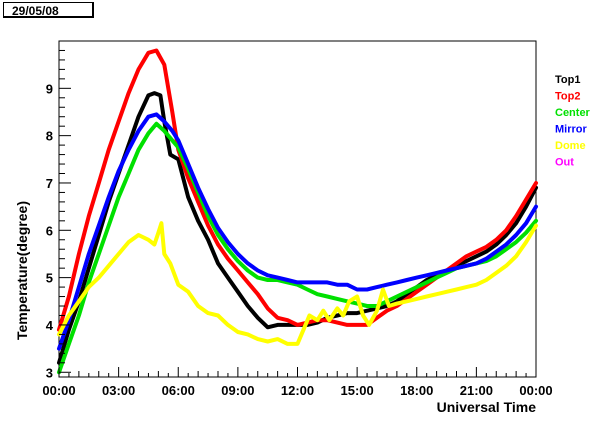 The height and width of the screenshot is (422, 596). What do you see at coordinates (118, 390) in the screenshot?
I see `x-tick-label: 03:00` at bounding box center [118, 390].